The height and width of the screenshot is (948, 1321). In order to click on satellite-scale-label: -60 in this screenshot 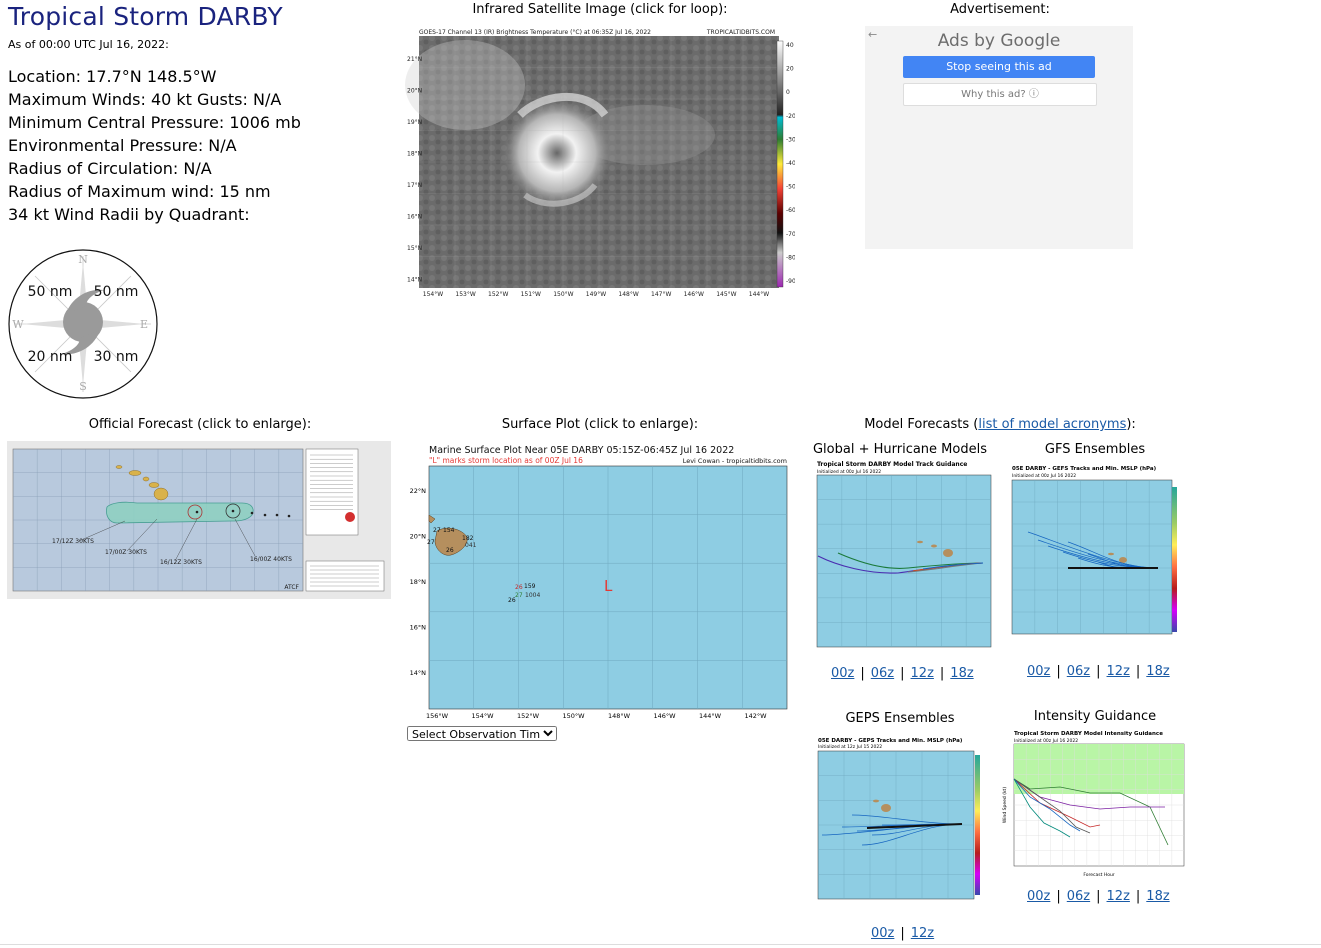, I will do `click(790, 210)`.